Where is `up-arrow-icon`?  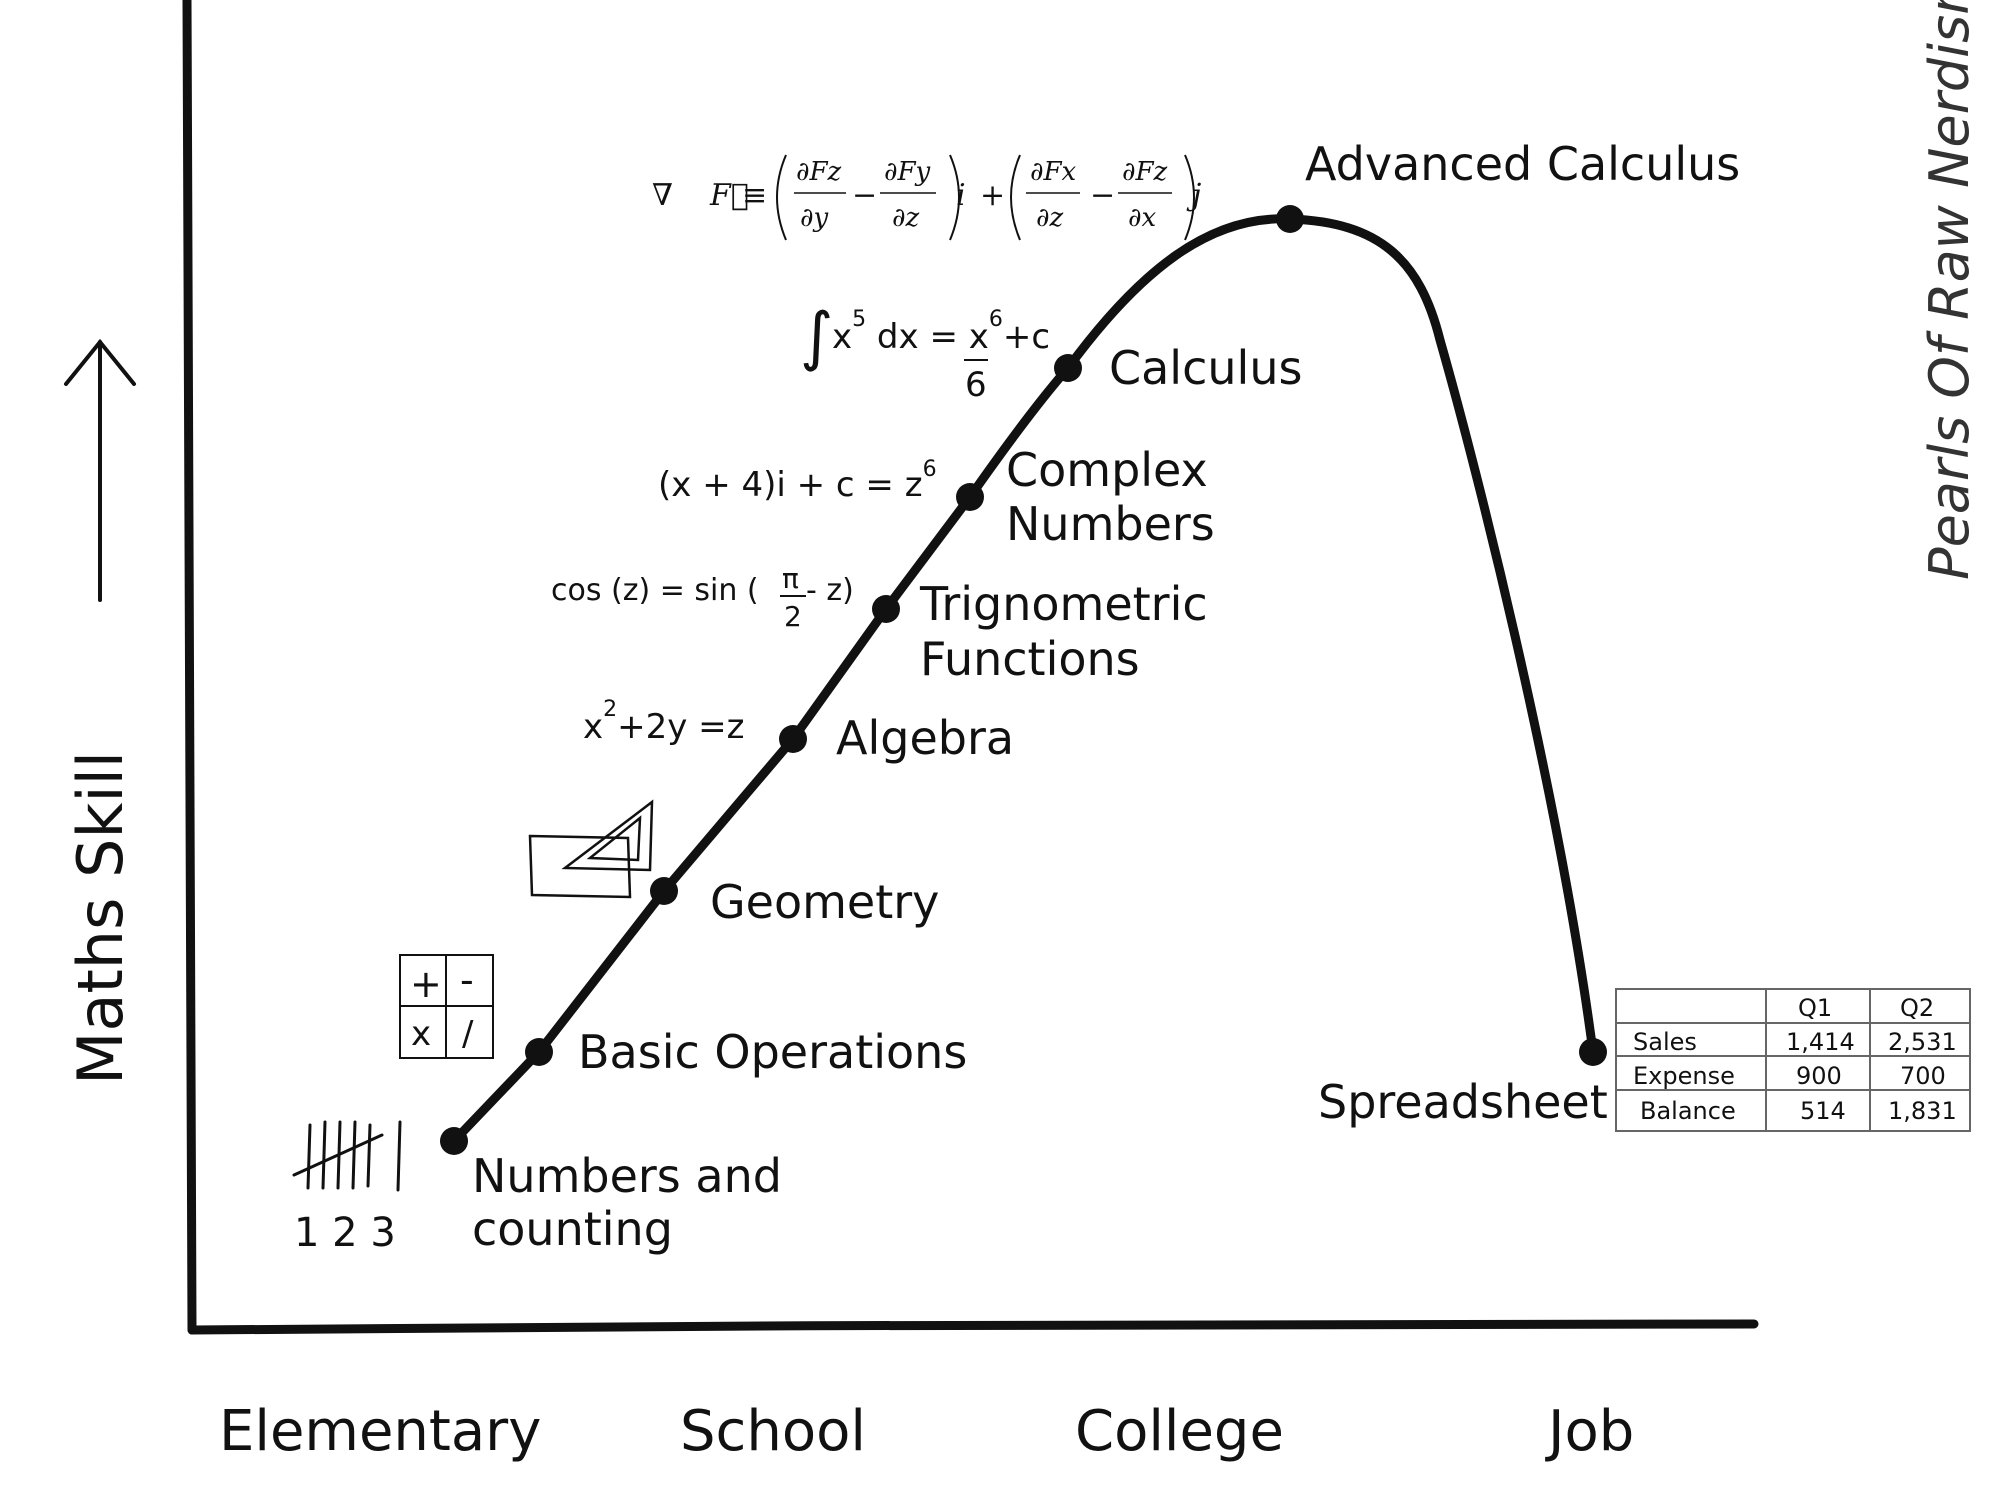 up-arrow-icon is located at coordinates (100, 470).